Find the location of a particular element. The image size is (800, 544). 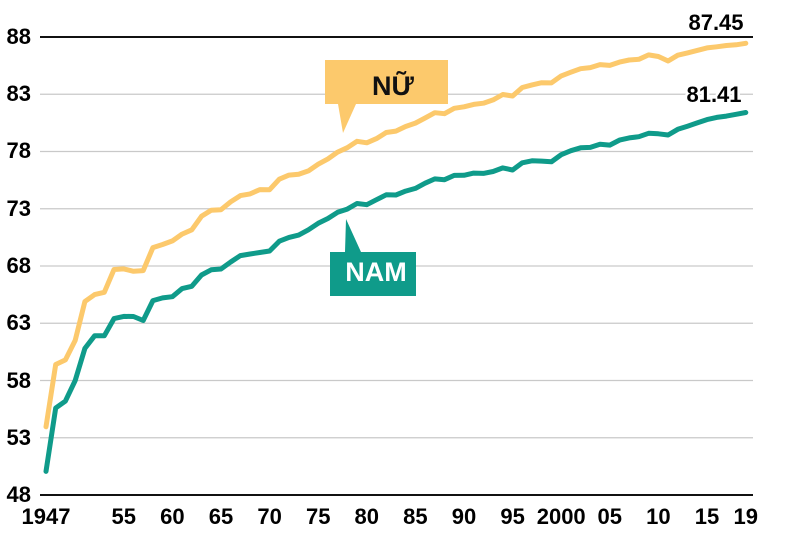

svg-text: 53 is located at coordinates (19, 437).